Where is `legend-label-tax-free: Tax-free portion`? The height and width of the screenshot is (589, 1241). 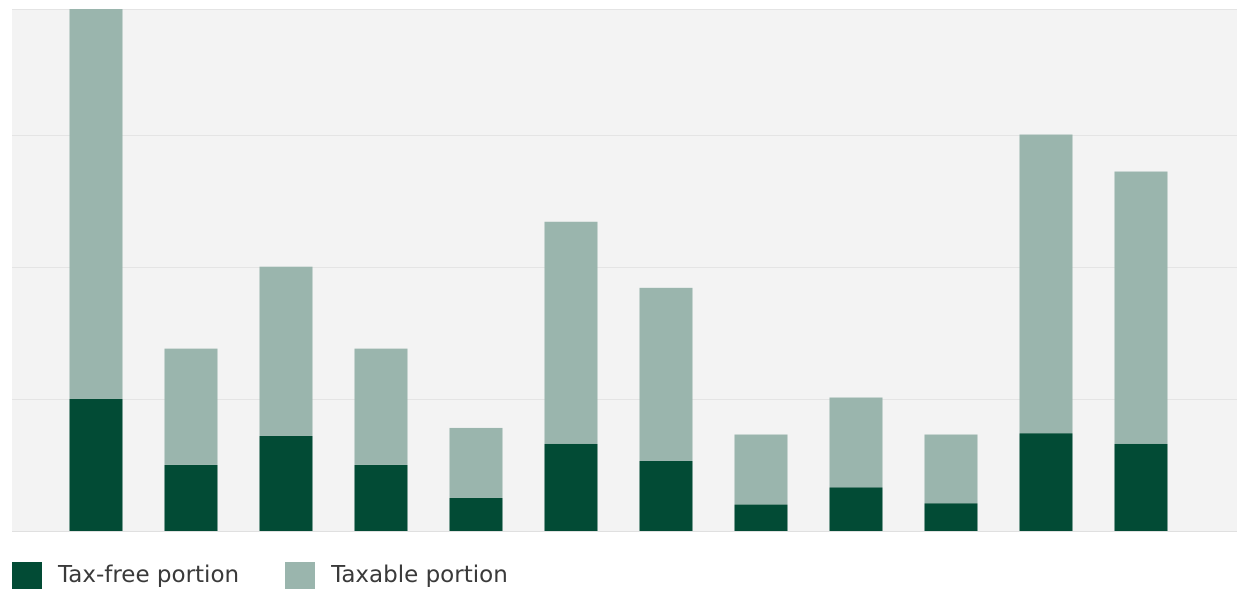 legend-label-tax-free: Tax-free portion is located at coordinates (149, 575).